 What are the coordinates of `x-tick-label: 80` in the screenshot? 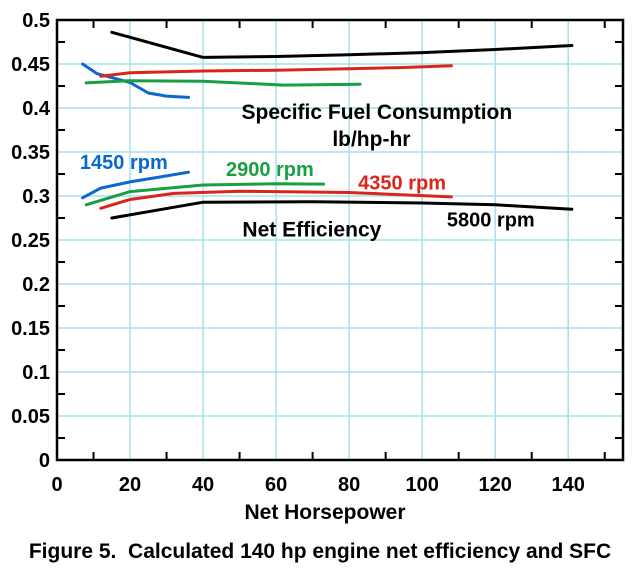 It's located at (349, 485).